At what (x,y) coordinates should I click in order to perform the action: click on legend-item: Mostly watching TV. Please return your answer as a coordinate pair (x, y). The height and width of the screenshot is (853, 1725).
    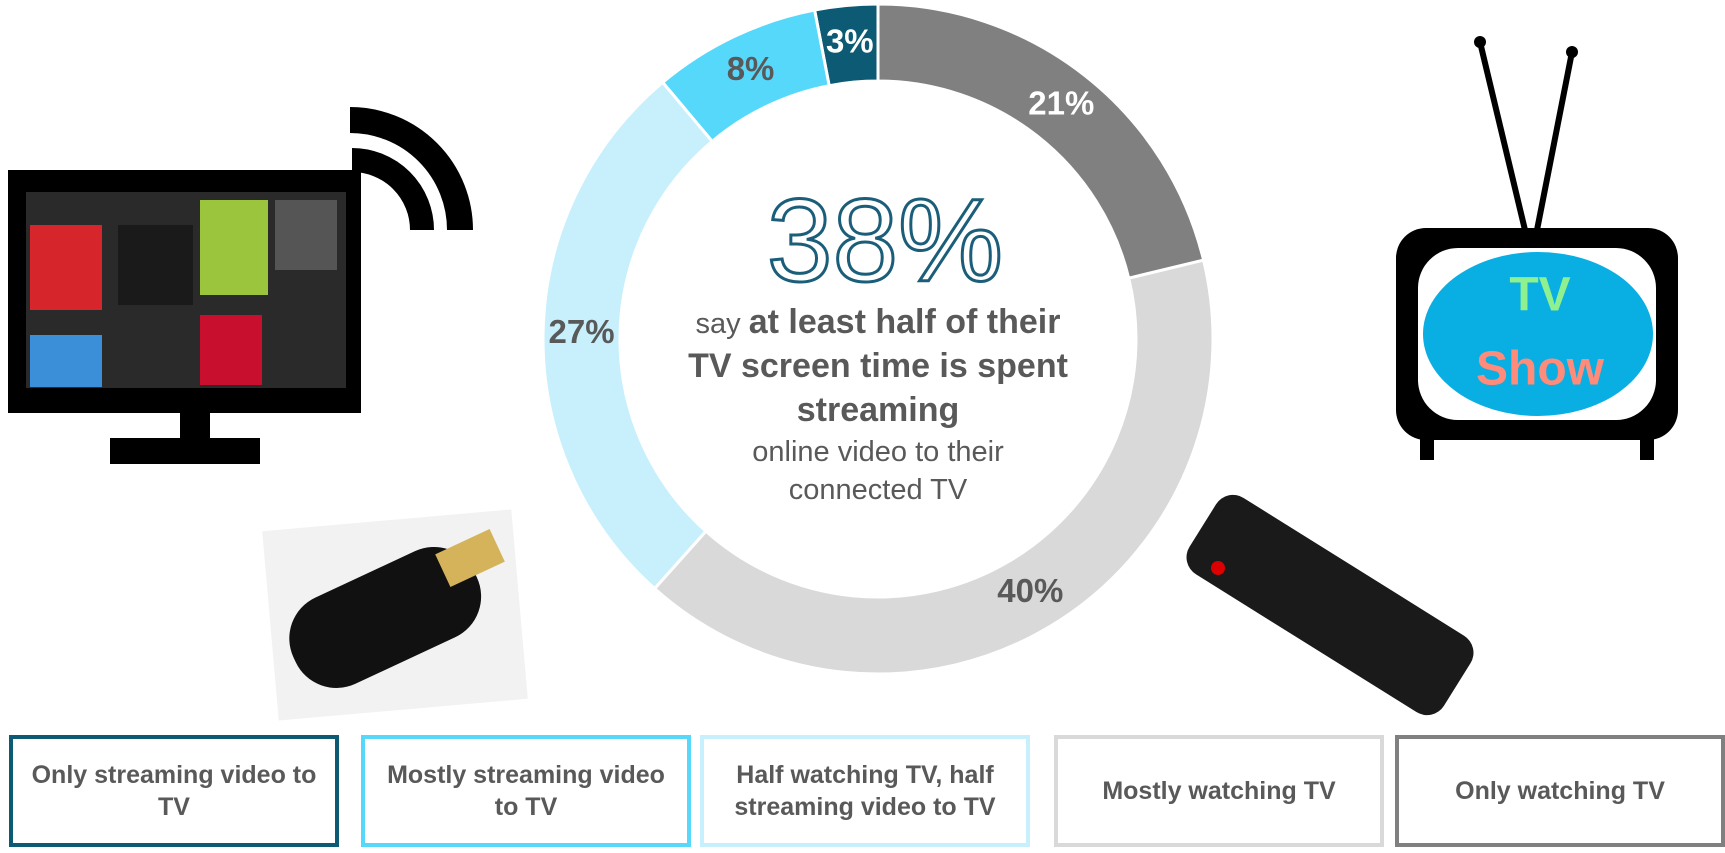
    Looking at the image, I should click on (1219, 791).